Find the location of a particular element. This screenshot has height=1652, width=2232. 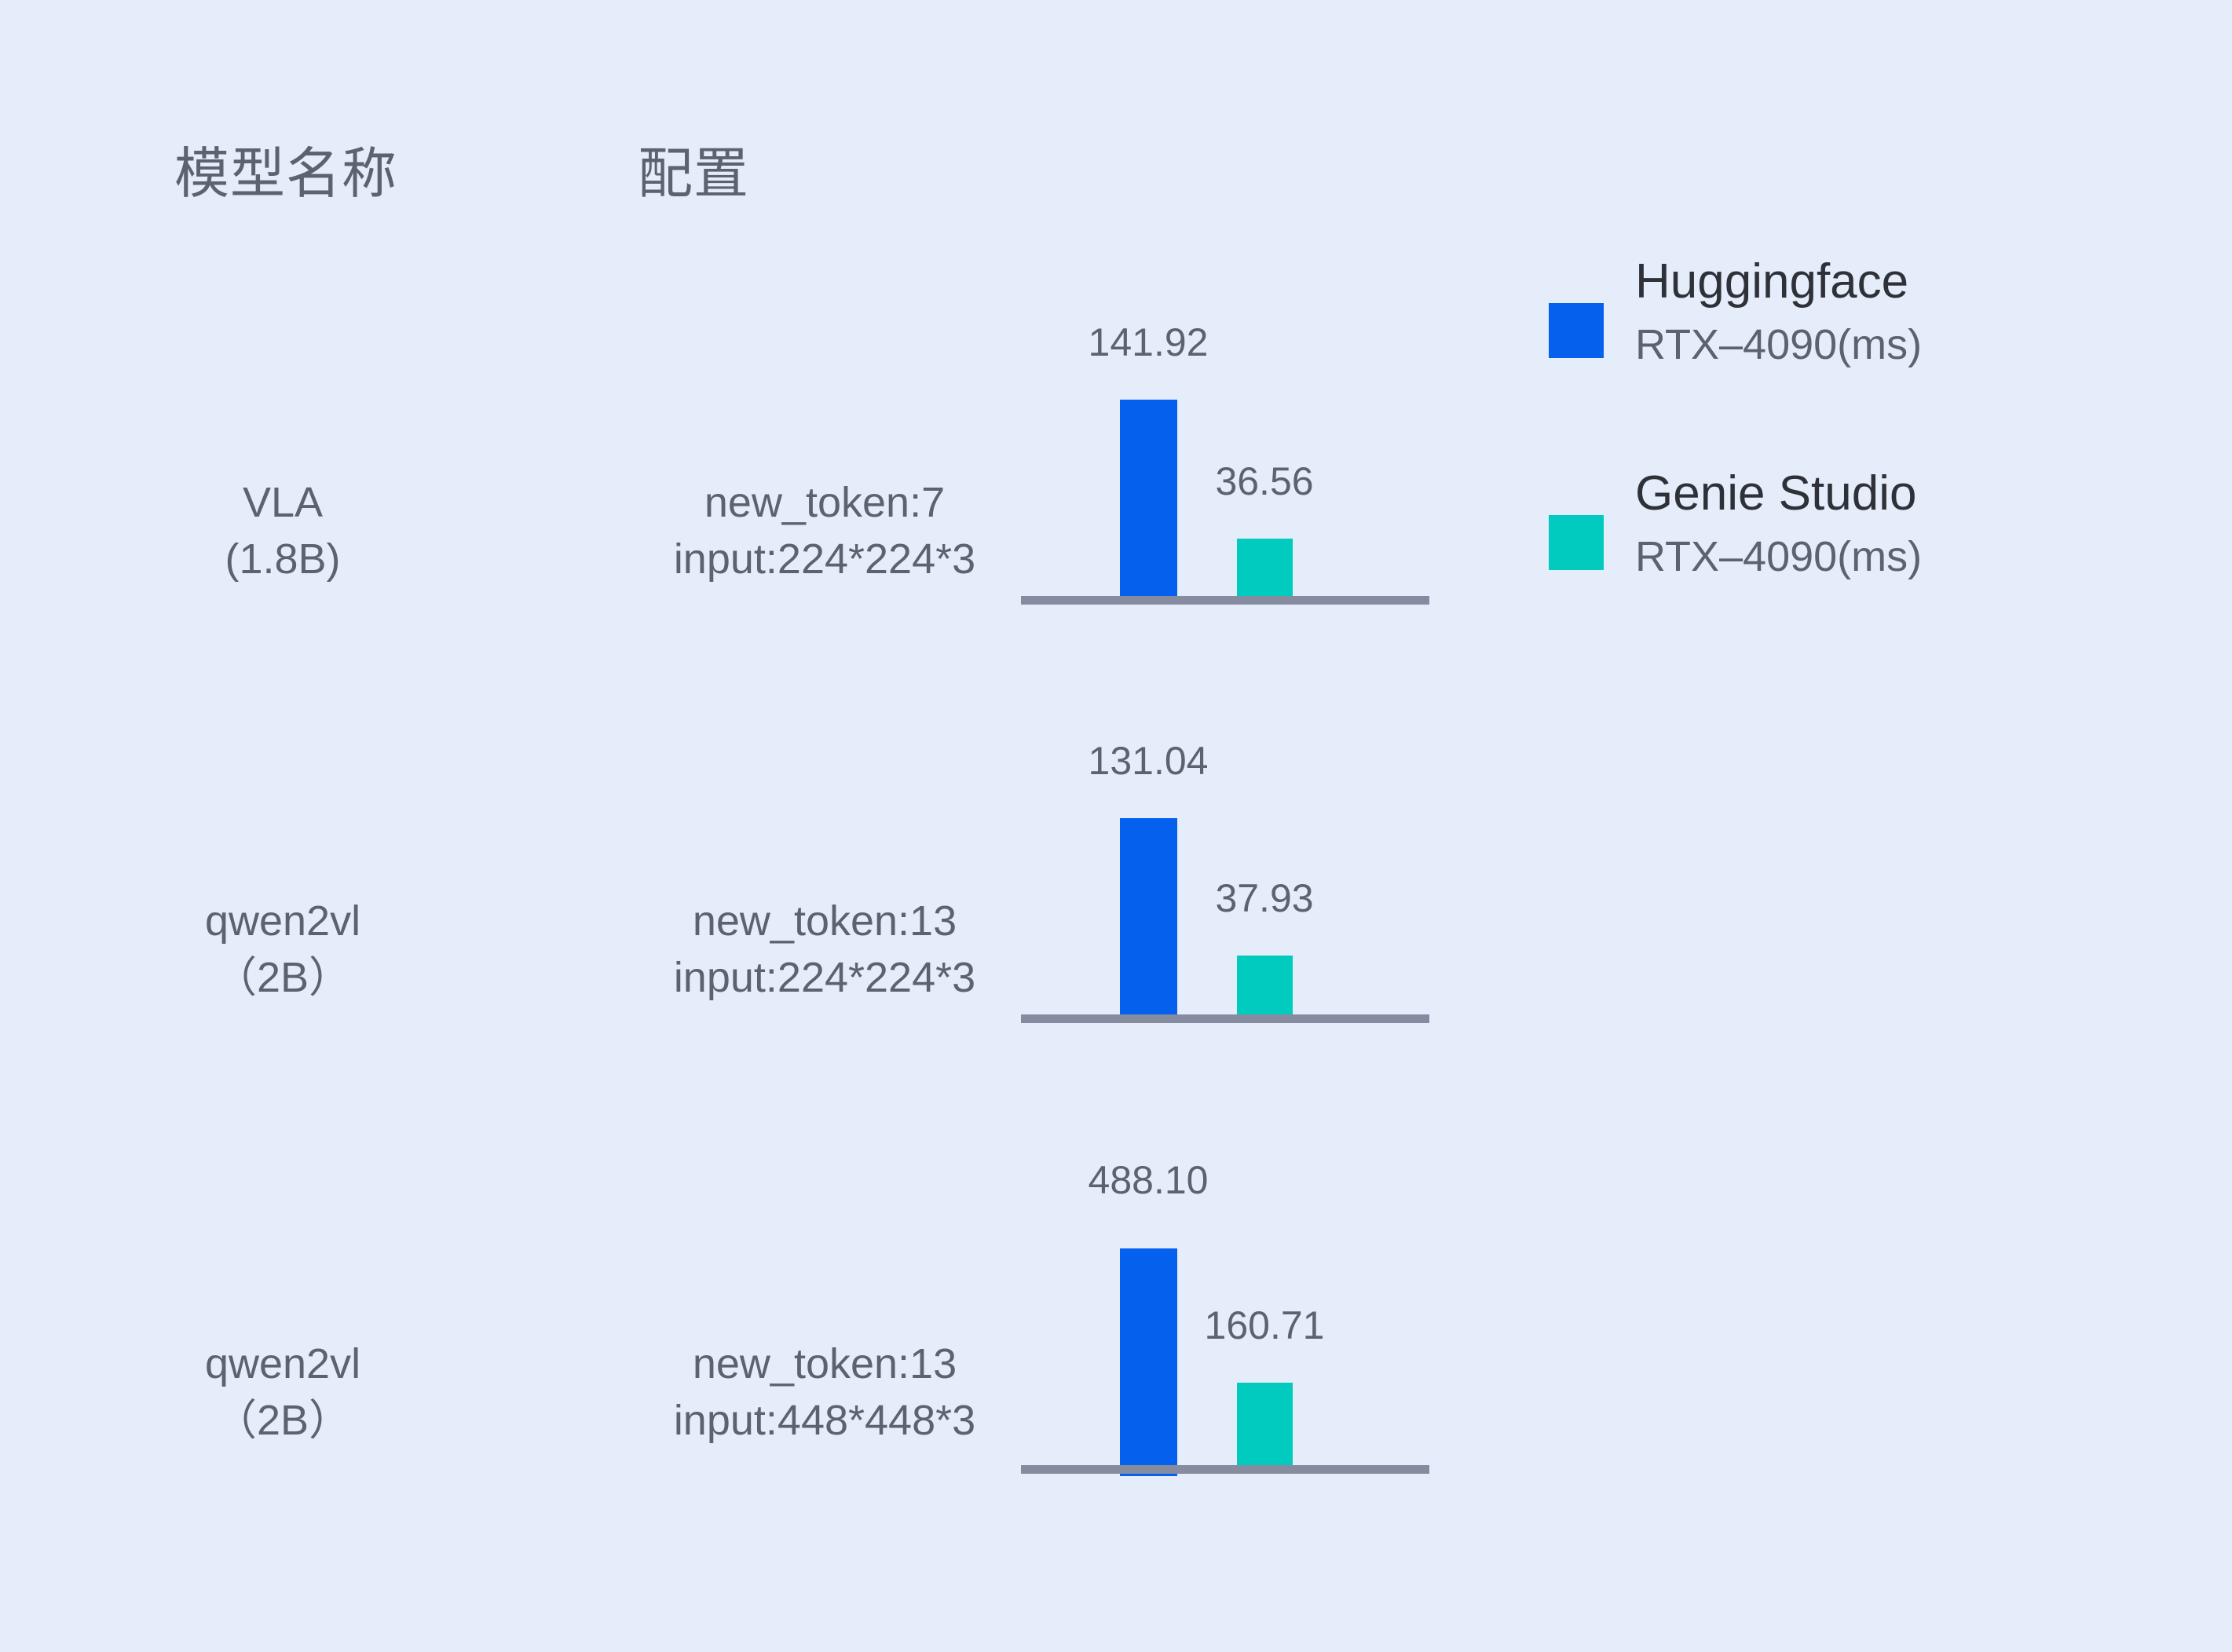

row-model-line2: (1.8B) is located at coordinates (283, 559).